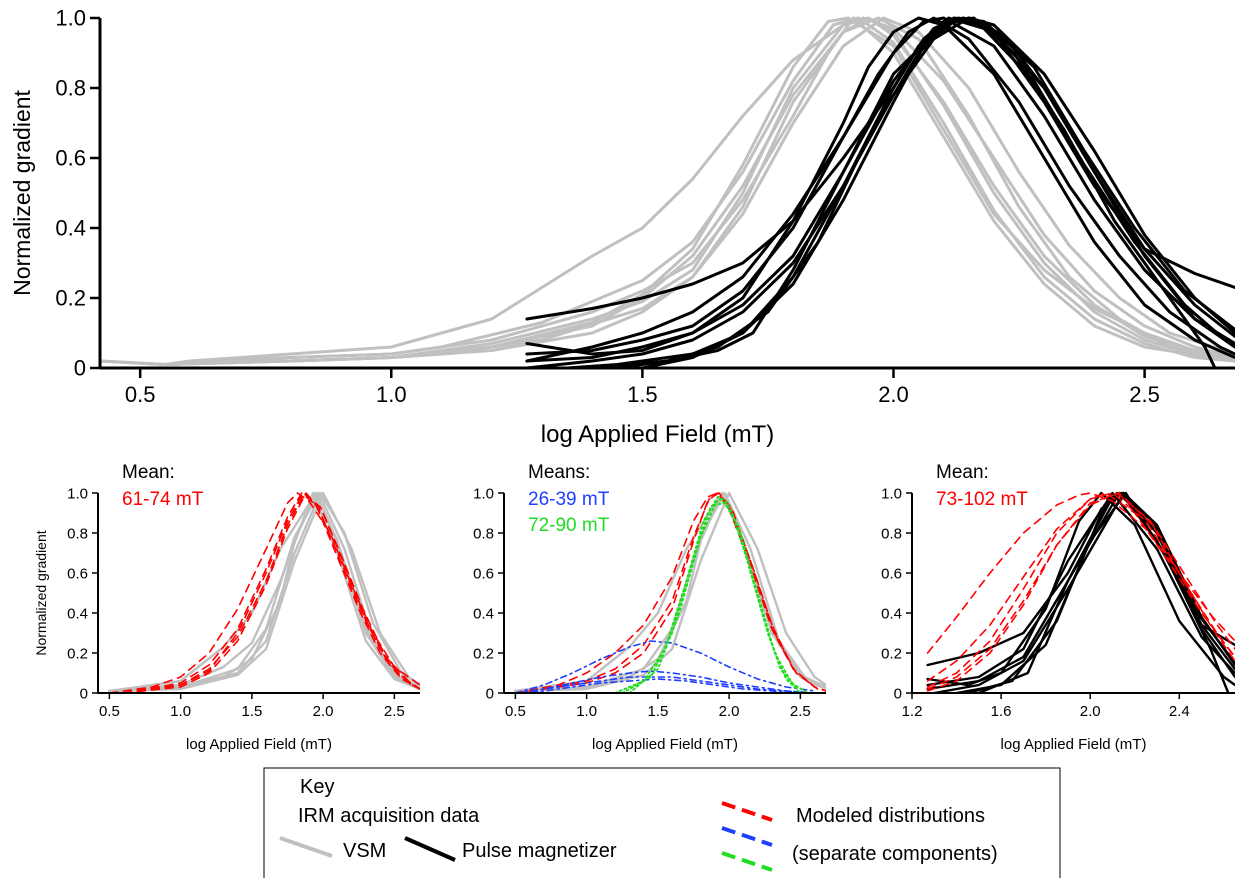 Image resolution: width=1250 pixels, height=878 pixels. Describe the element at coordinates (483, 653) in the screenshot. I see `components-panel-y-tick-label: 0.2` at that location.